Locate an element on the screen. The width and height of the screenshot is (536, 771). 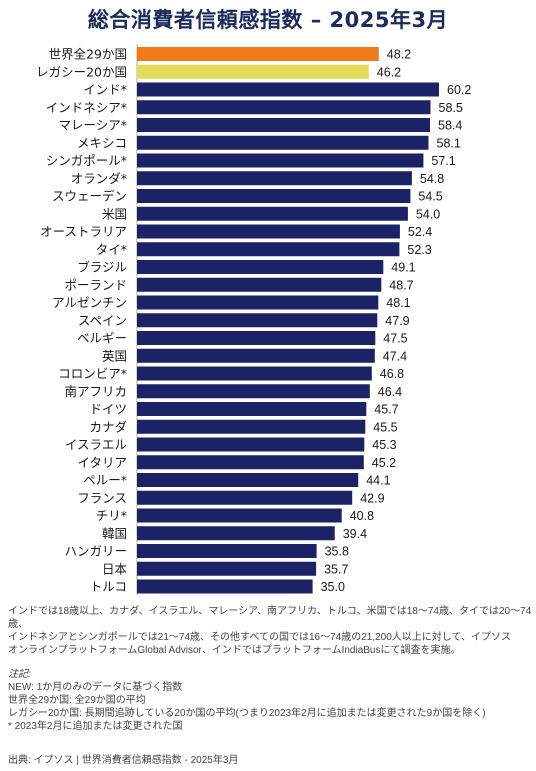
category-label: メキシコ is located at coordinates (102, 142).